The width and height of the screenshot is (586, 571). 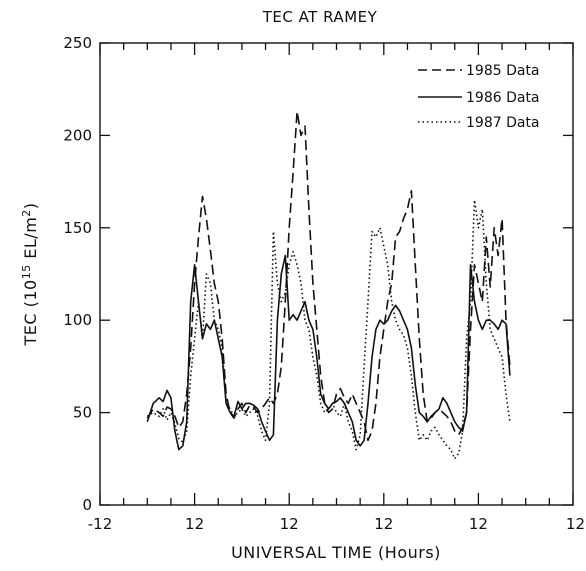 What do you see at coordinates (77, 320) in the screenshot?
I see `y-tick-label: 100` at bounding box center [77, 320].